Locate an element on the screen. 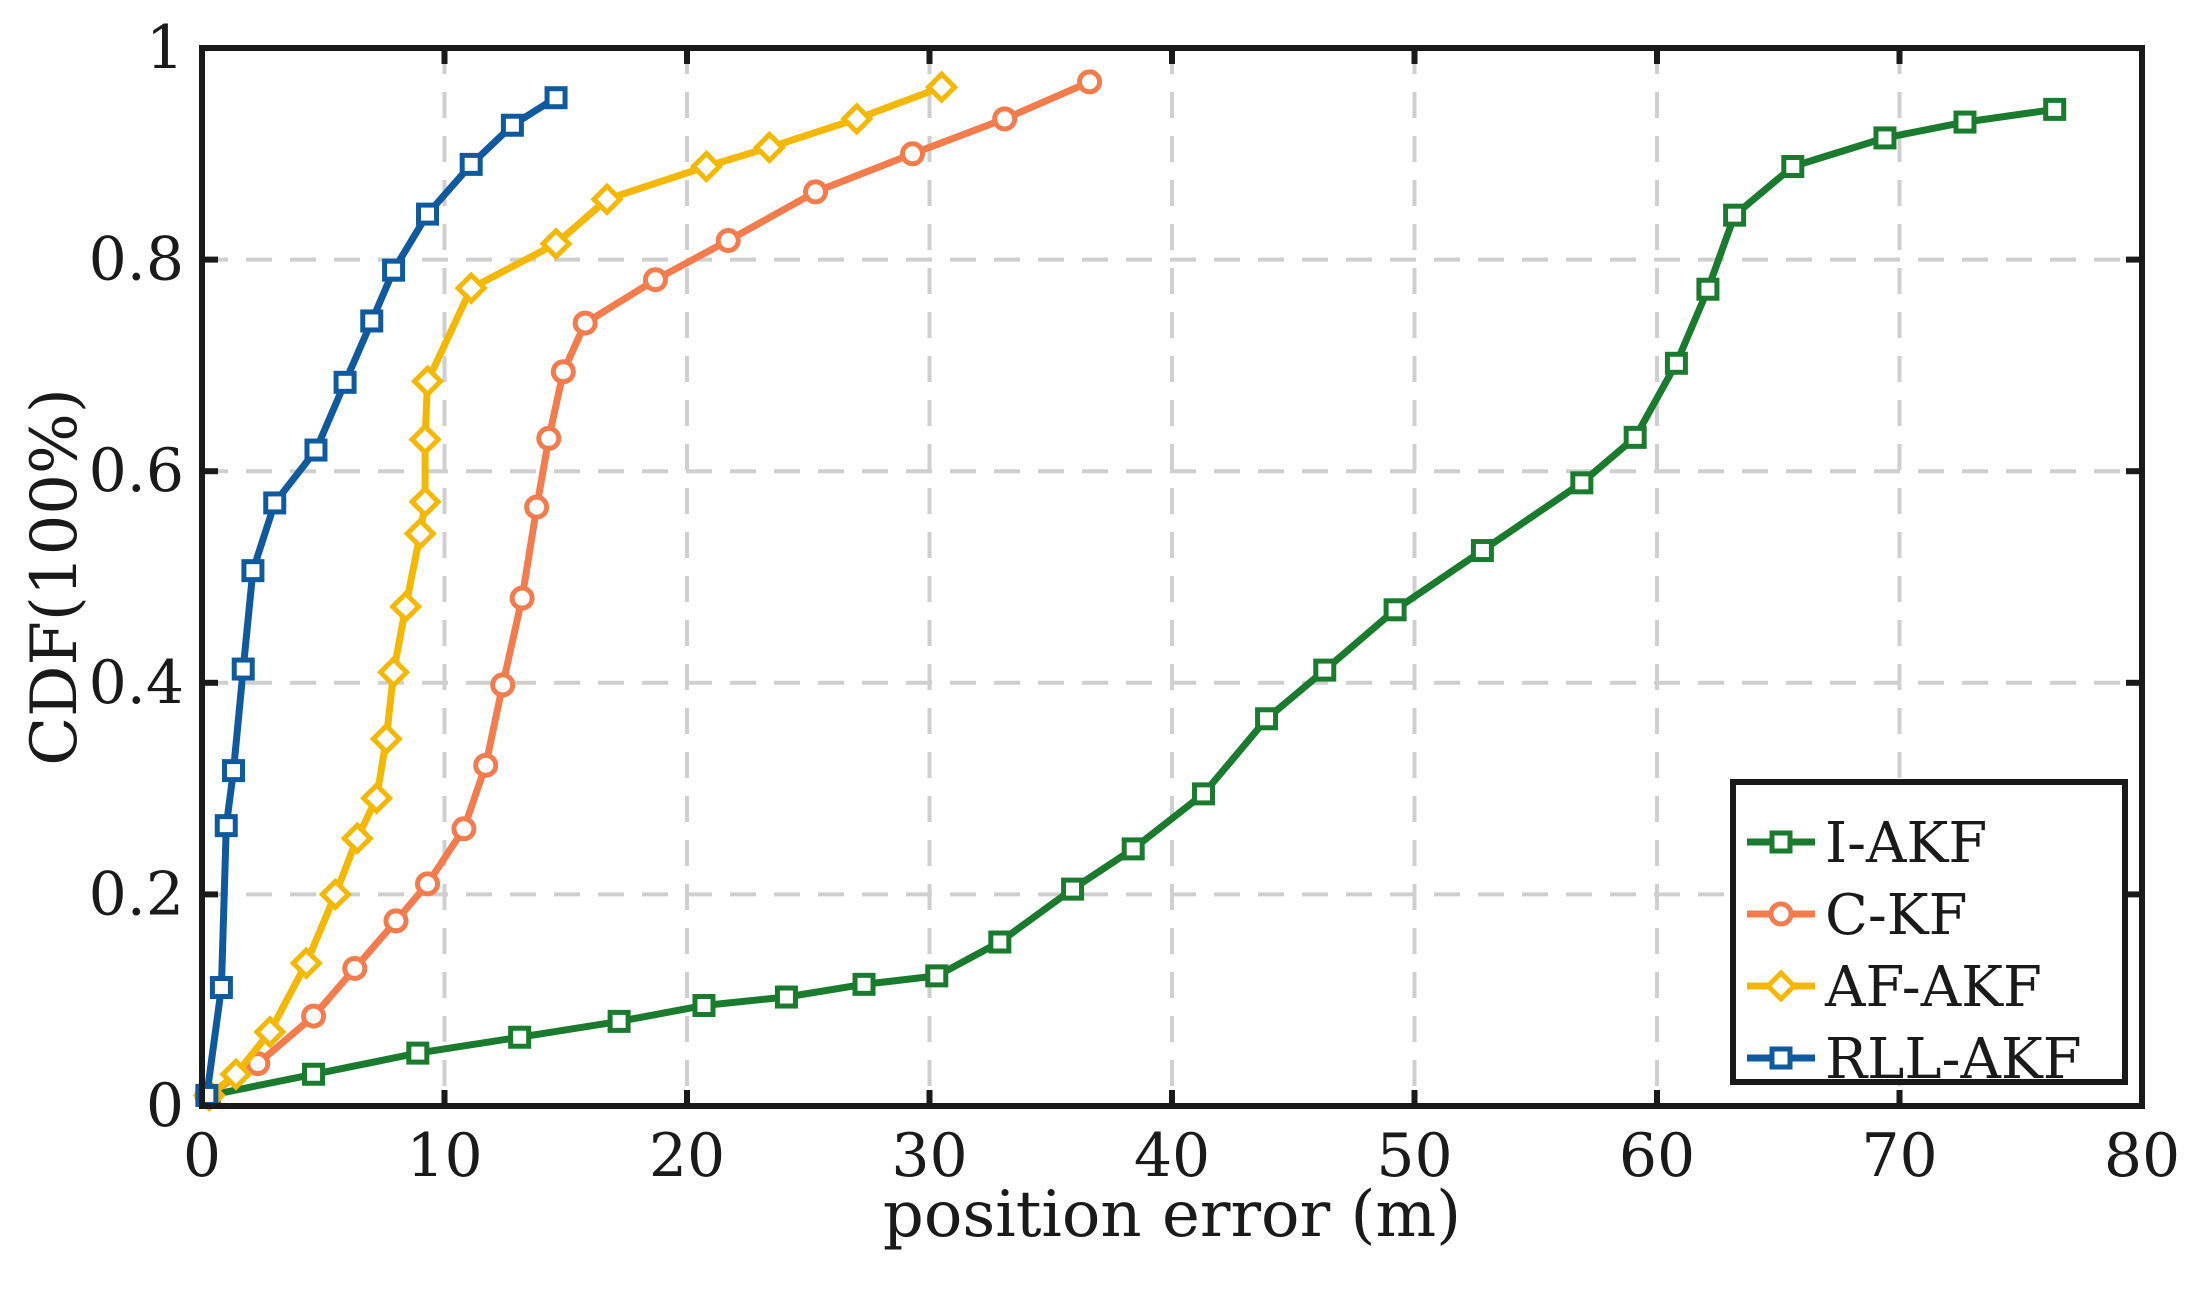 Image resolution: width=2197 pixels, height=1289 pixels. y-tick-label: 0.8 is located at coordinates (136, 260).